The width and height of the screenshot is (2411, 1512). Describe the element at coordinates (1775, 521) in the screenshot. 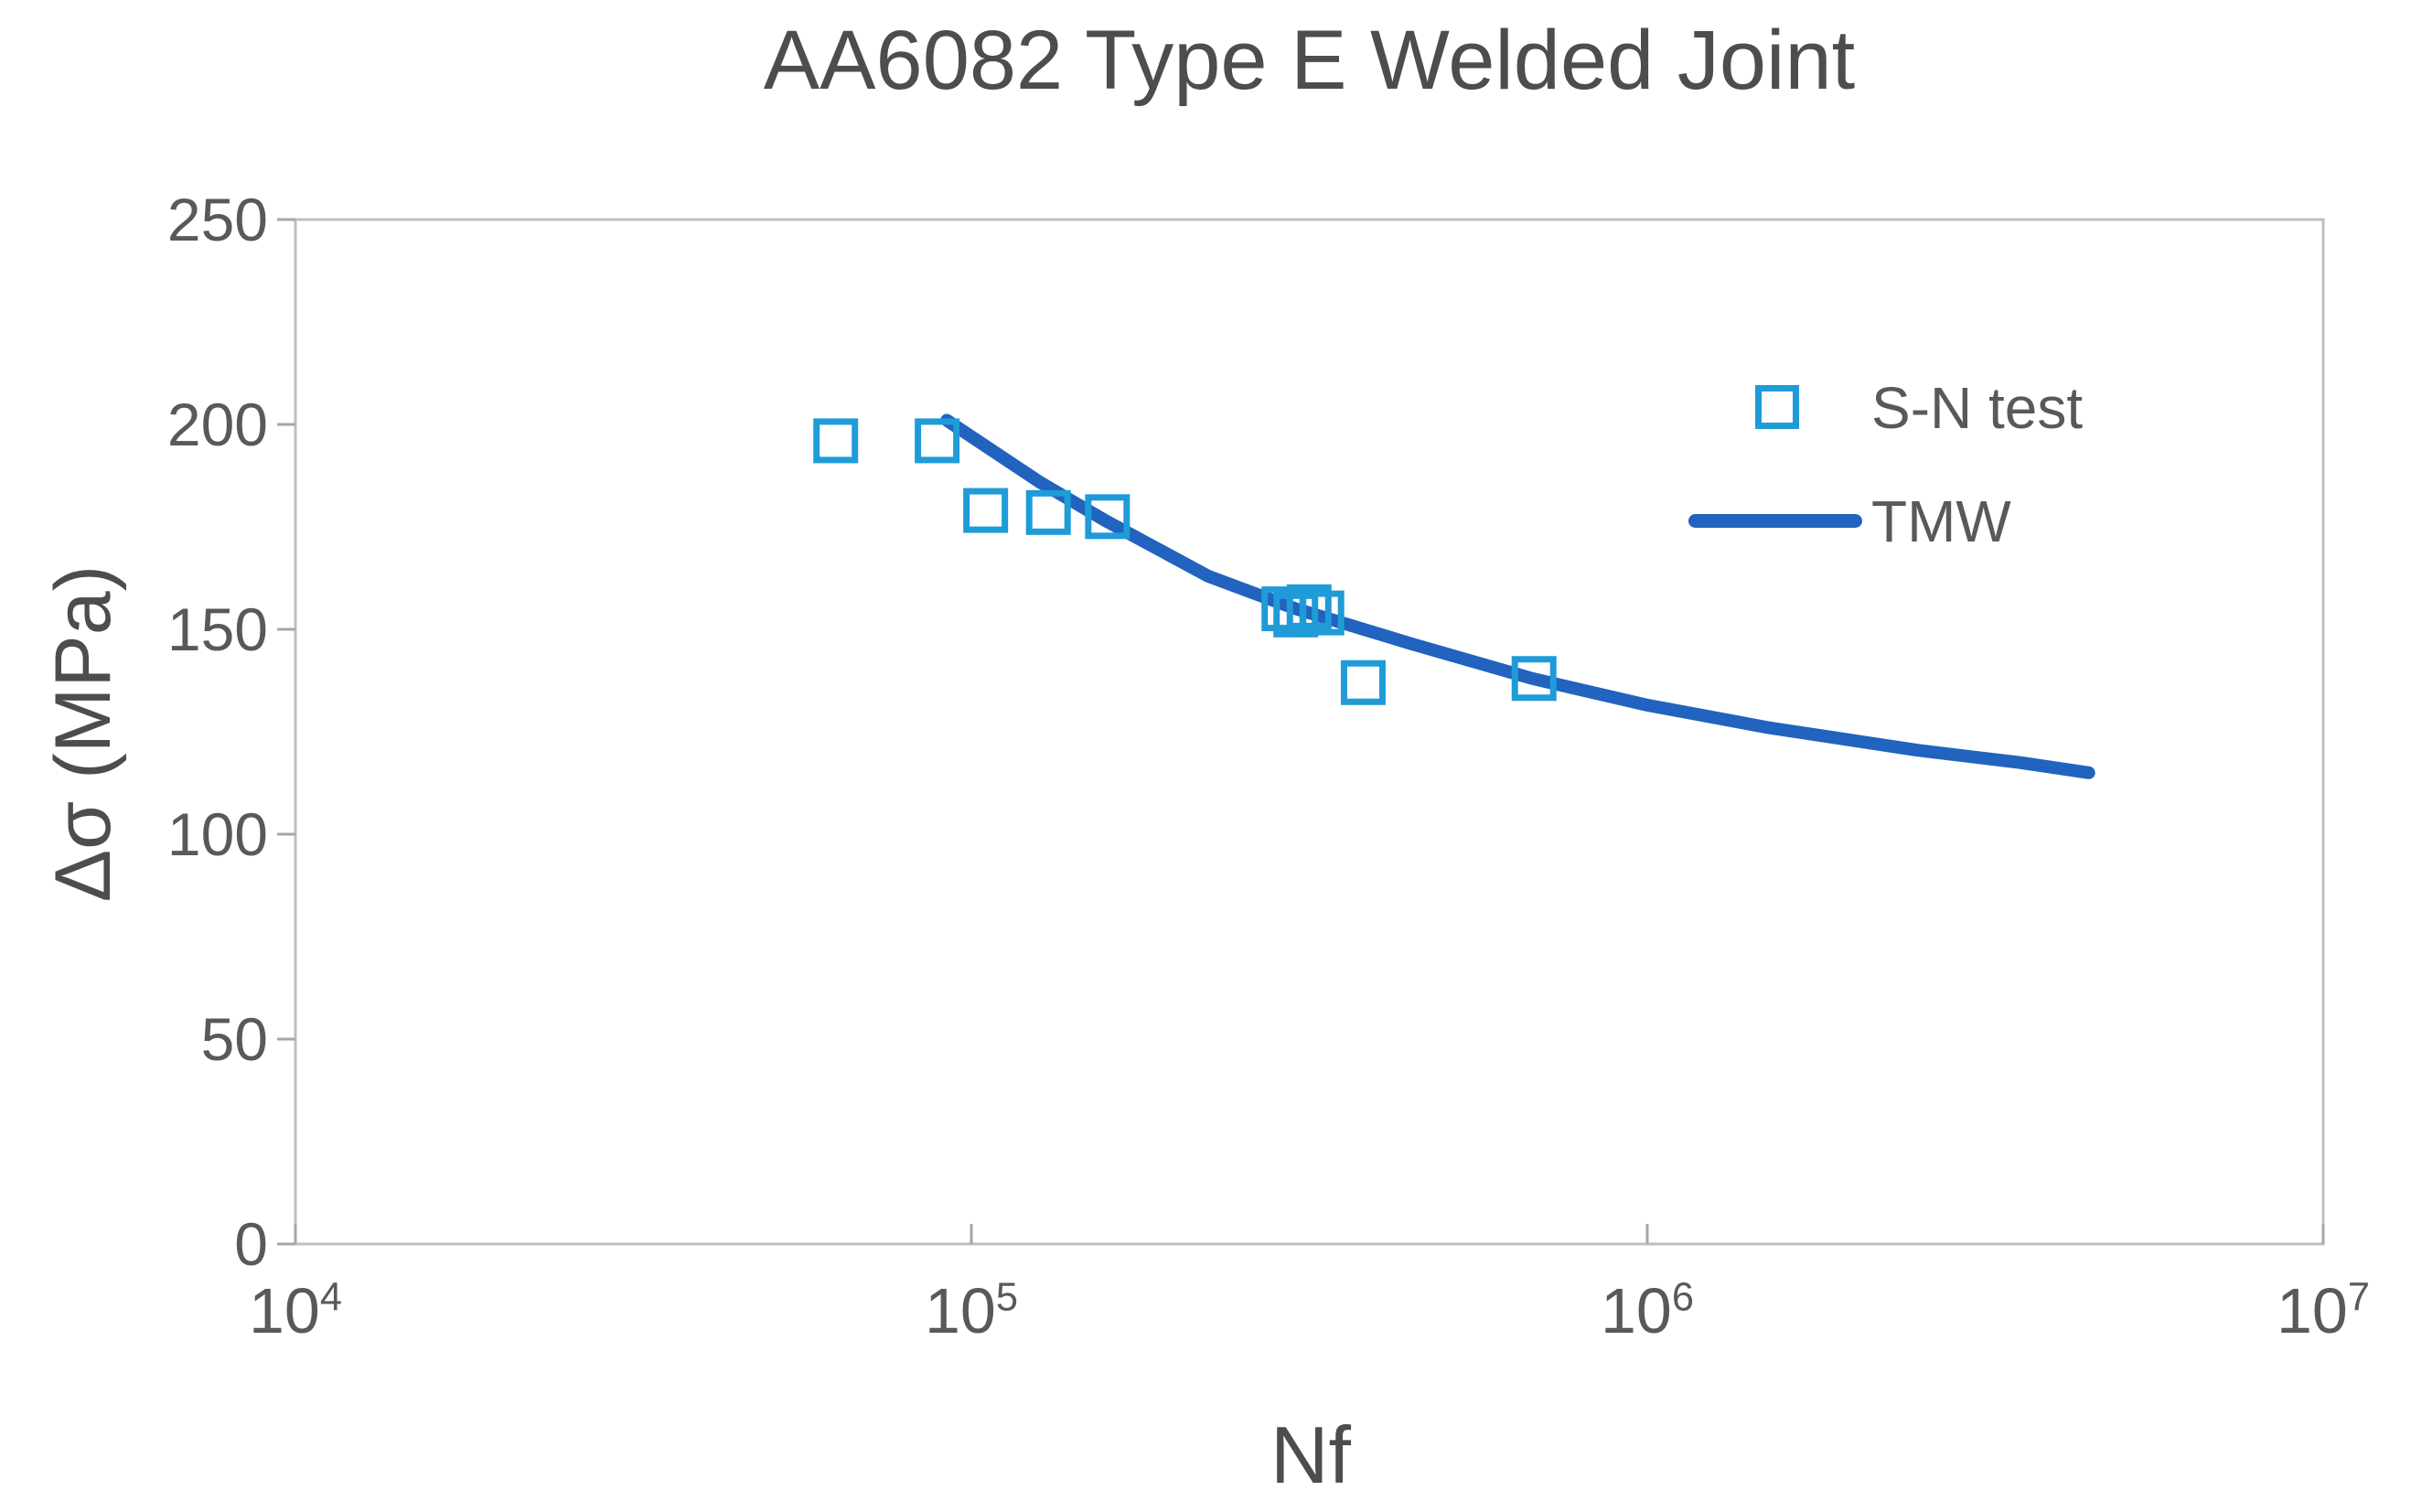

I see `legend-line-icon` at that location.